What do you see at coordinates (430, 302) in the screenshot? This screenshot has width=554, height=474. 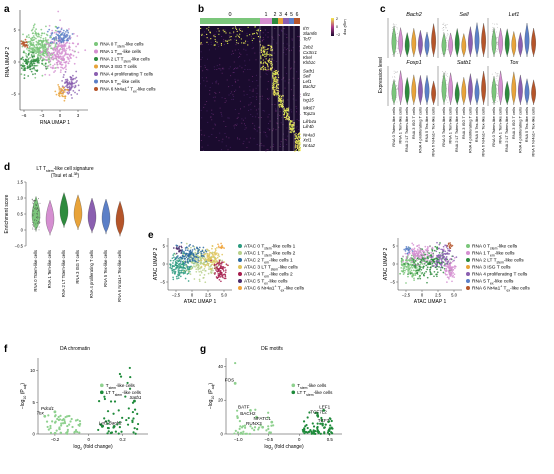 I see `x-axis-label: ATAC UMAP 1` at bounding box center [430, 302].